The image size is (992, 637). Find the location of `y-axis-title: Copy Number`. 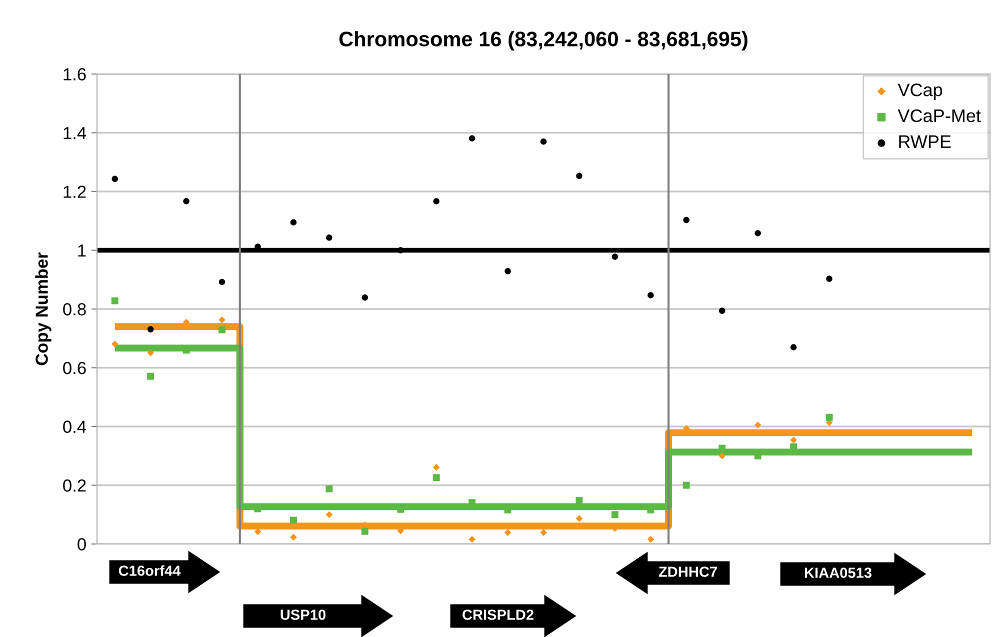

y-axis-title: Copy Number is located at coordinates (43, 309).